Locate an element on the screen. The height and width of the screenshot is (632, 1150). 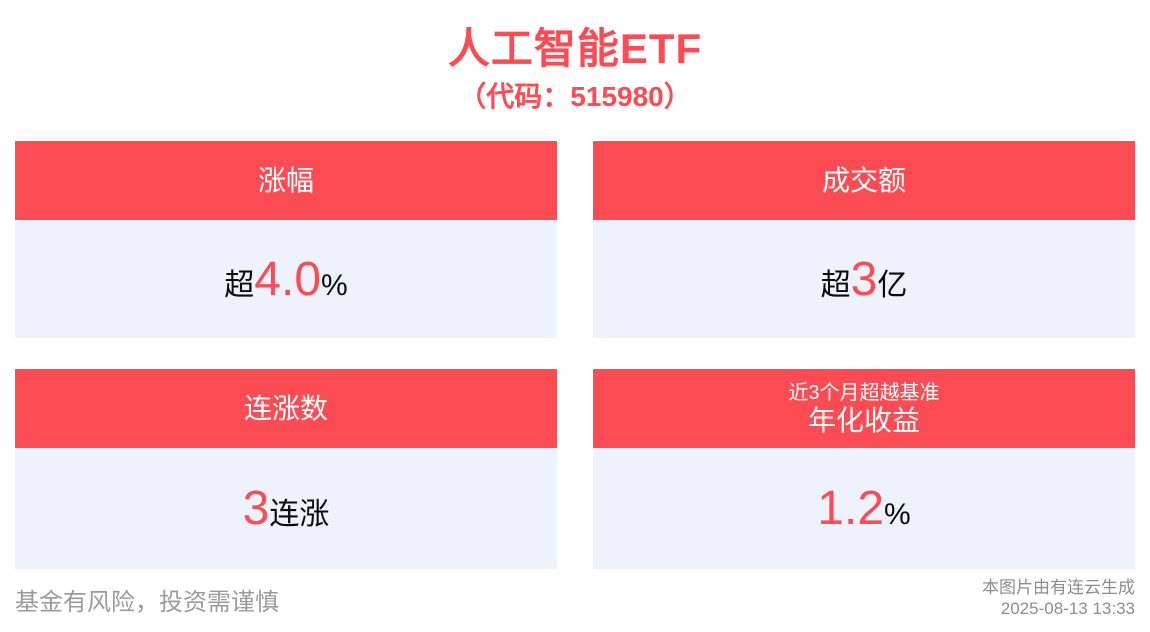
stat-value: 超3亿 is located at coordinates (864, 279).